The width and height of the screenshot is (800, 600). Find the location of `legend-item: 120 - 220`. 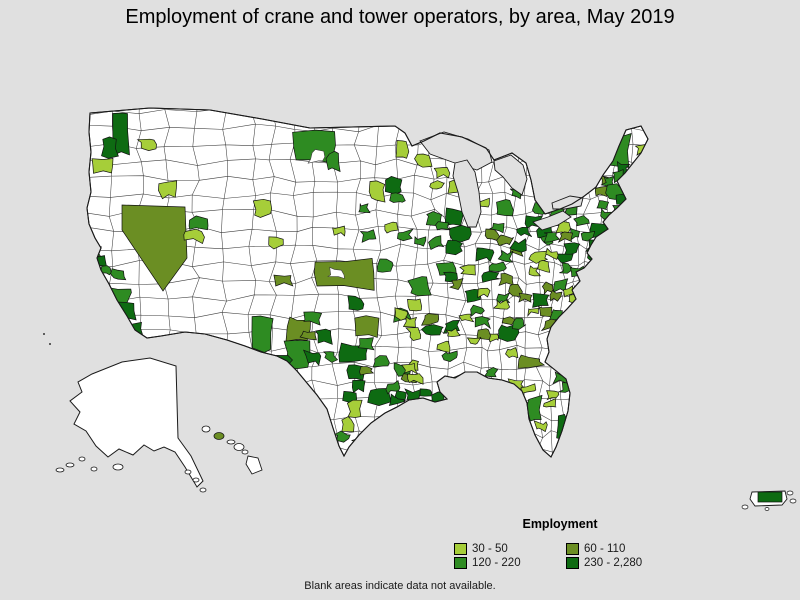

legend-item: 120 - 220 is located at coordinates (510, 562).